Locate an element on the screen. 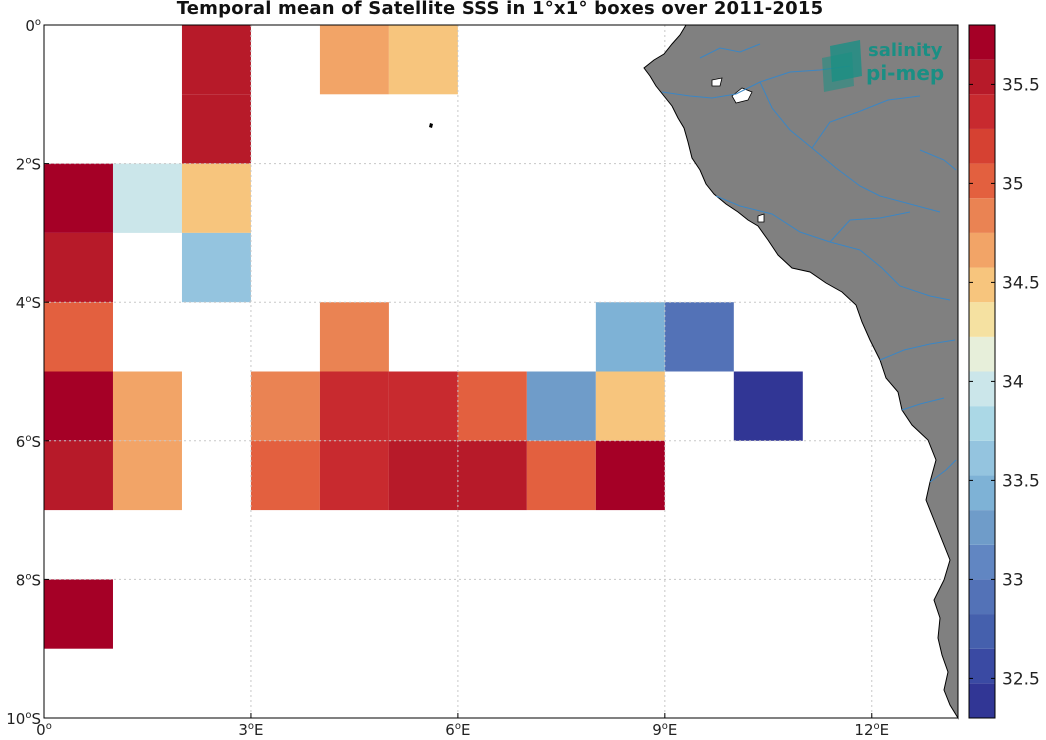 This screenshot has height=740, width=1046. colorbar-tick-label: 33.5 is located at coordinates (1021, 481).